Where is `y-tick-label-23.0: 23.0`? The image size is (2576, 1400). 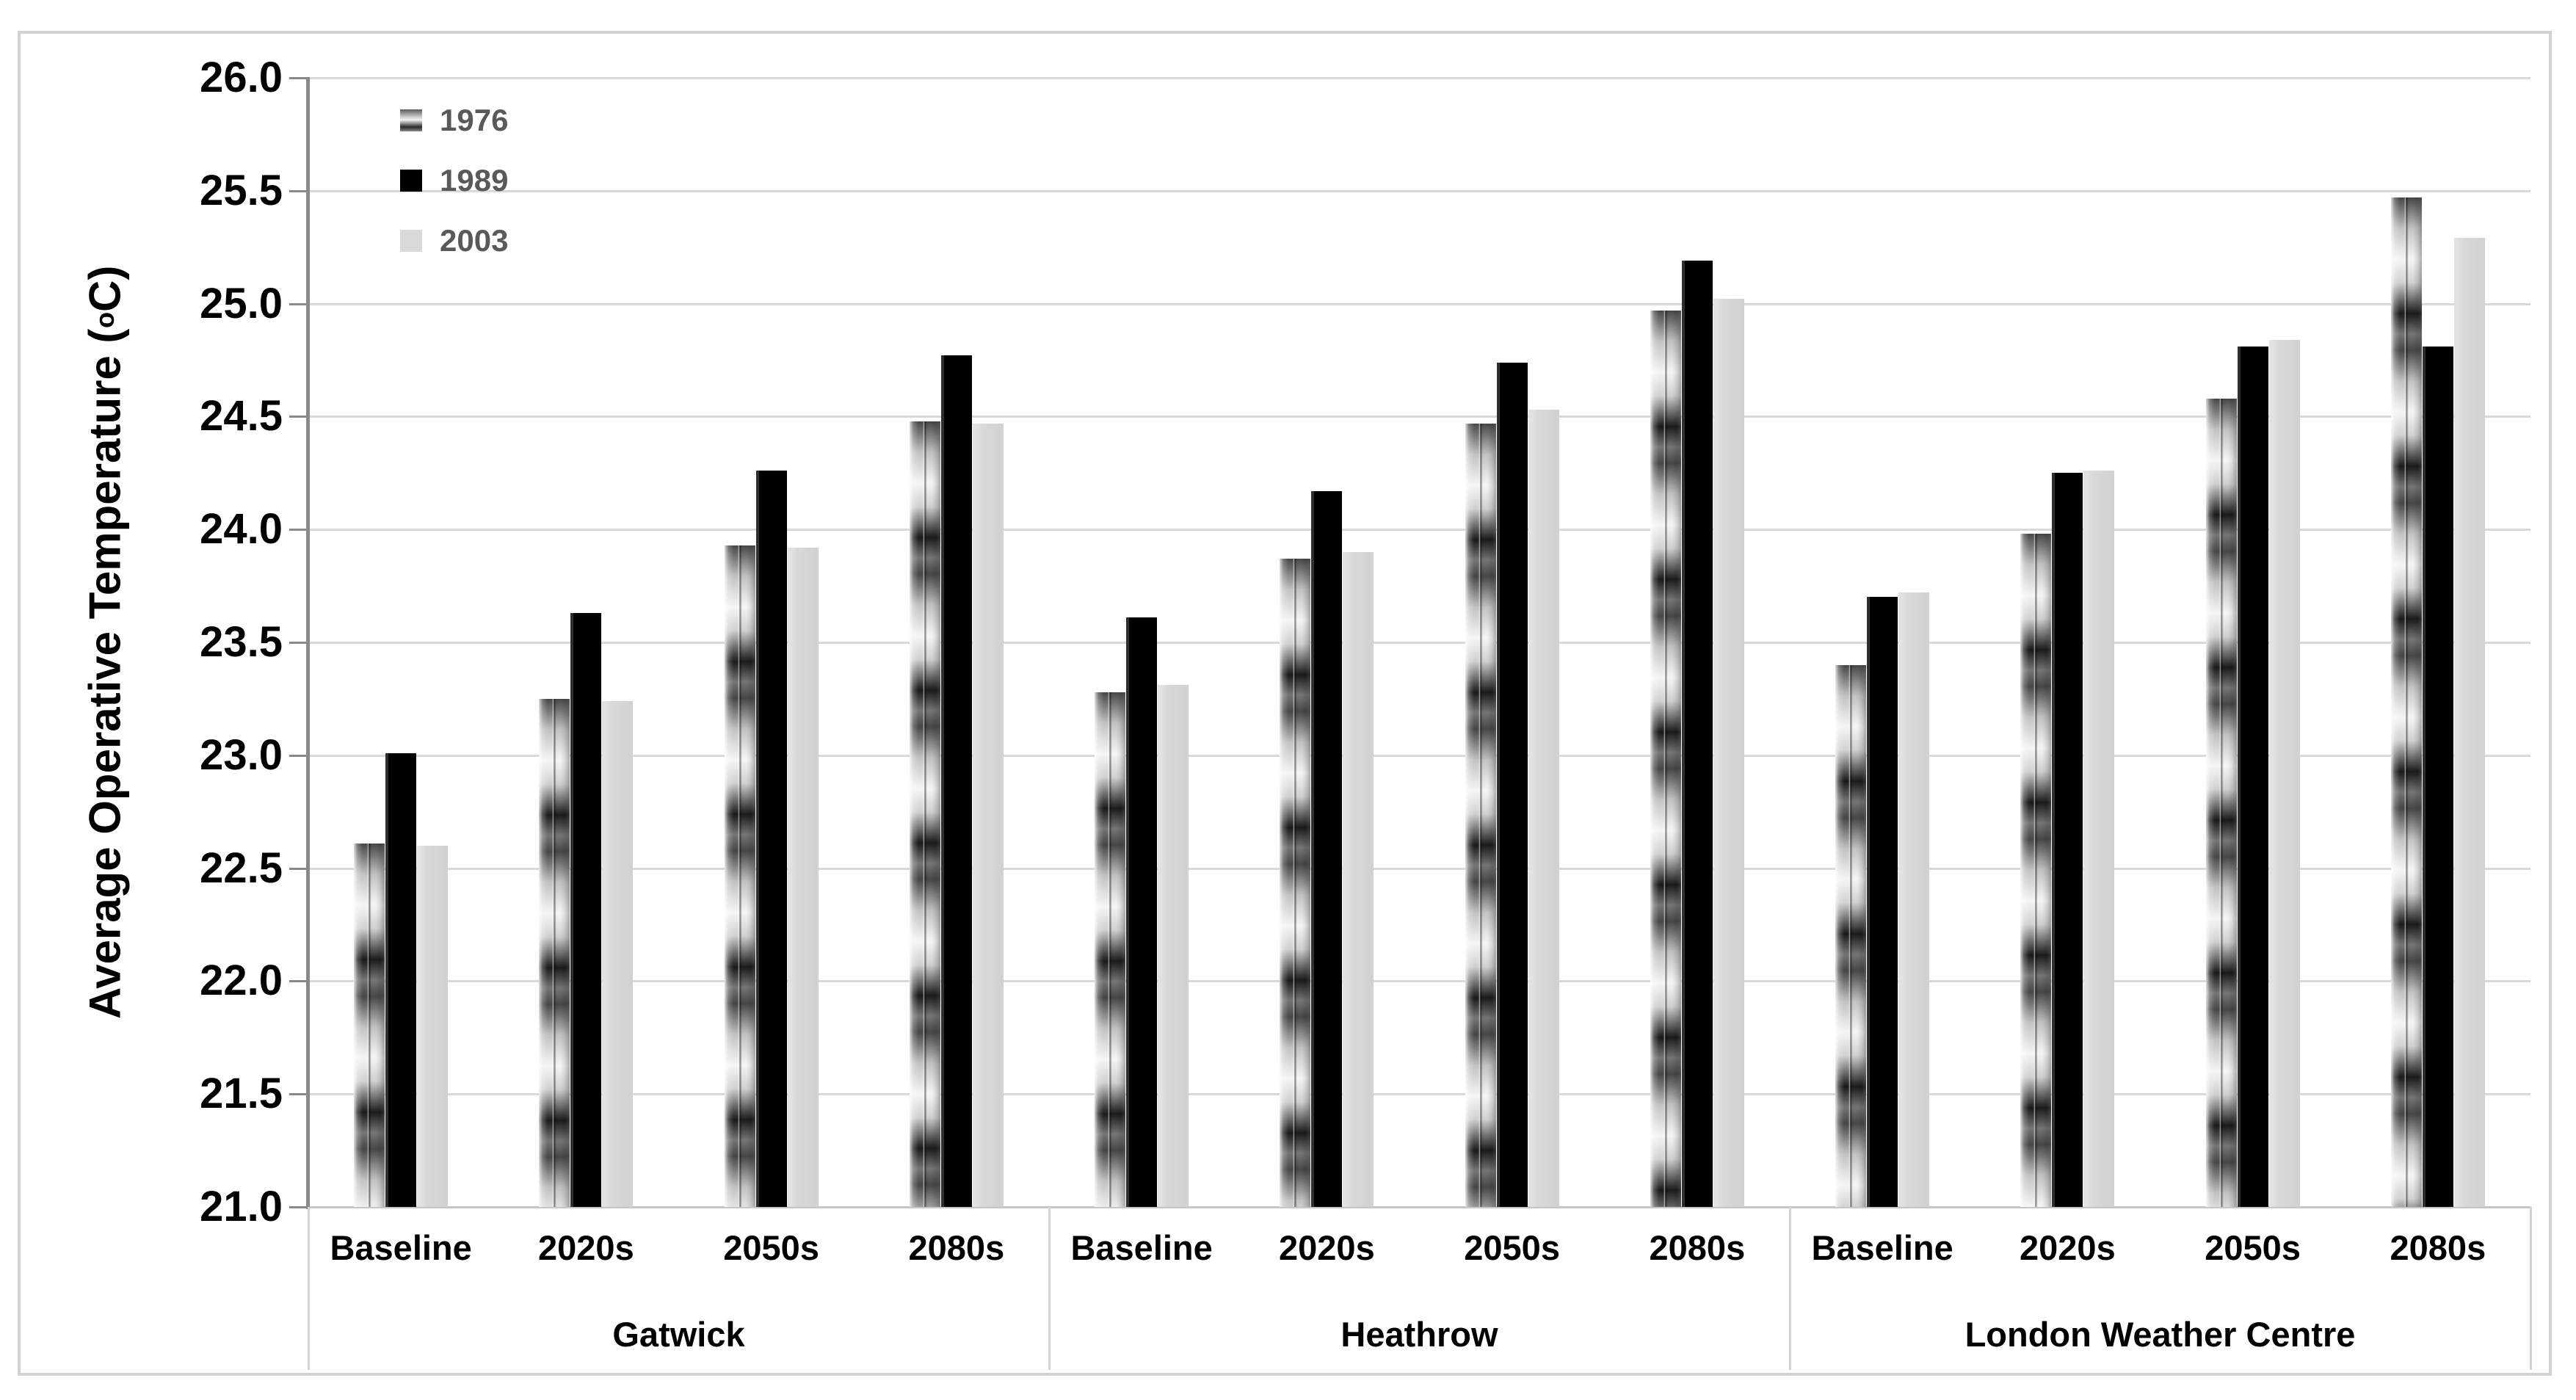 y-tick-label-23.0: 23.0 is located at coordinates (241, 754).